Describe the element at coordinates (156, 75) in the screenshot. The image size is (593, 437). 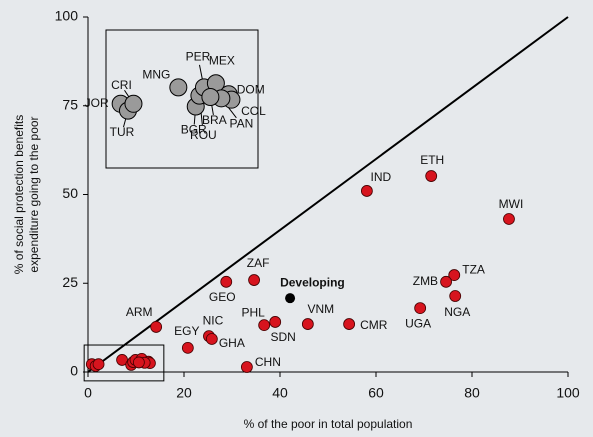
I see `inset-label: MNG` at that location.